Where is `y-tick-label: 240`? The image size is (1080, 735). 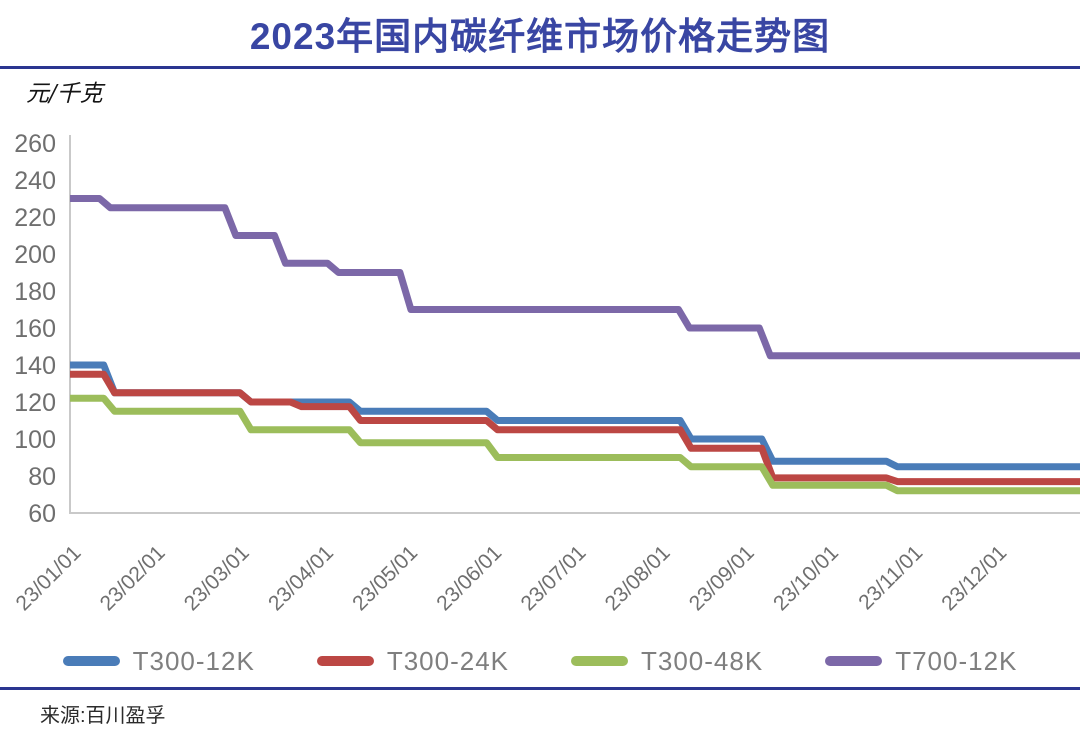
y-tick-label: 240 is located at coordinates (35, 181).